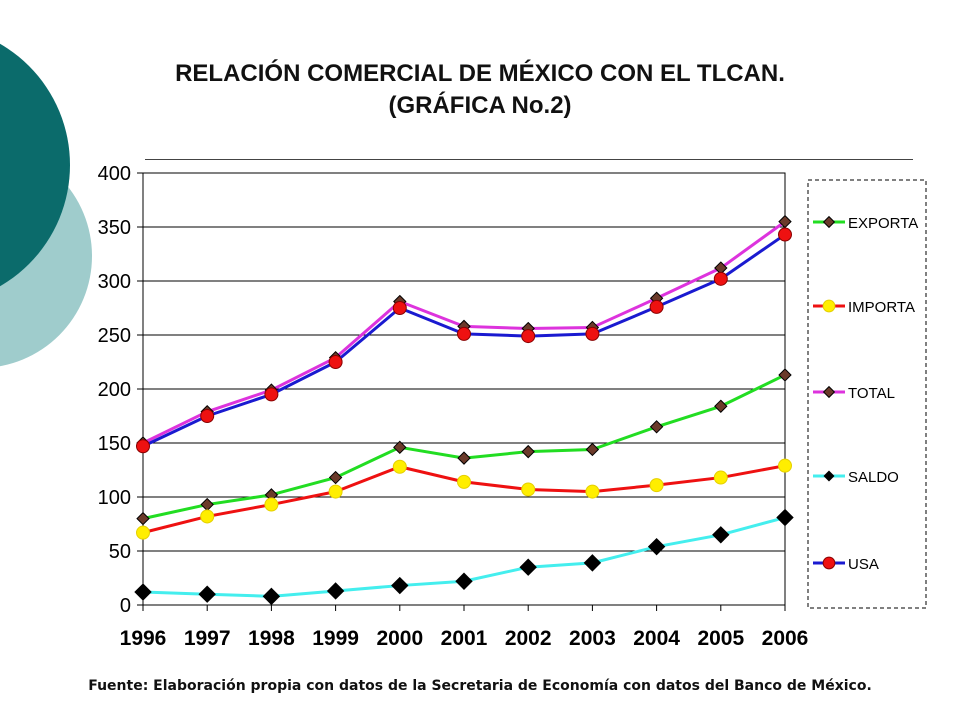 This screenshot has height=720, width=960. What do you see at coordinates (125, 606) in the screenshot?
I see `y-tick-label: 0` at bounding box center [125, 606].